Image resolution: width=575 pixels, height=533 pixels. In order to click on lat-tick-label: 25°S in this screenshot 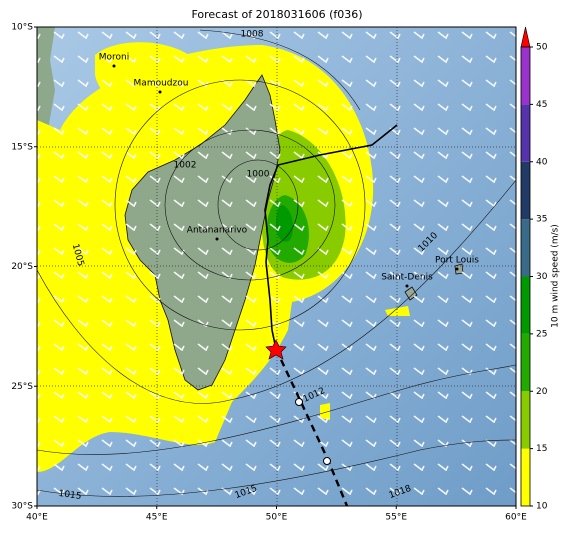, I will do `click(22, 387)`.